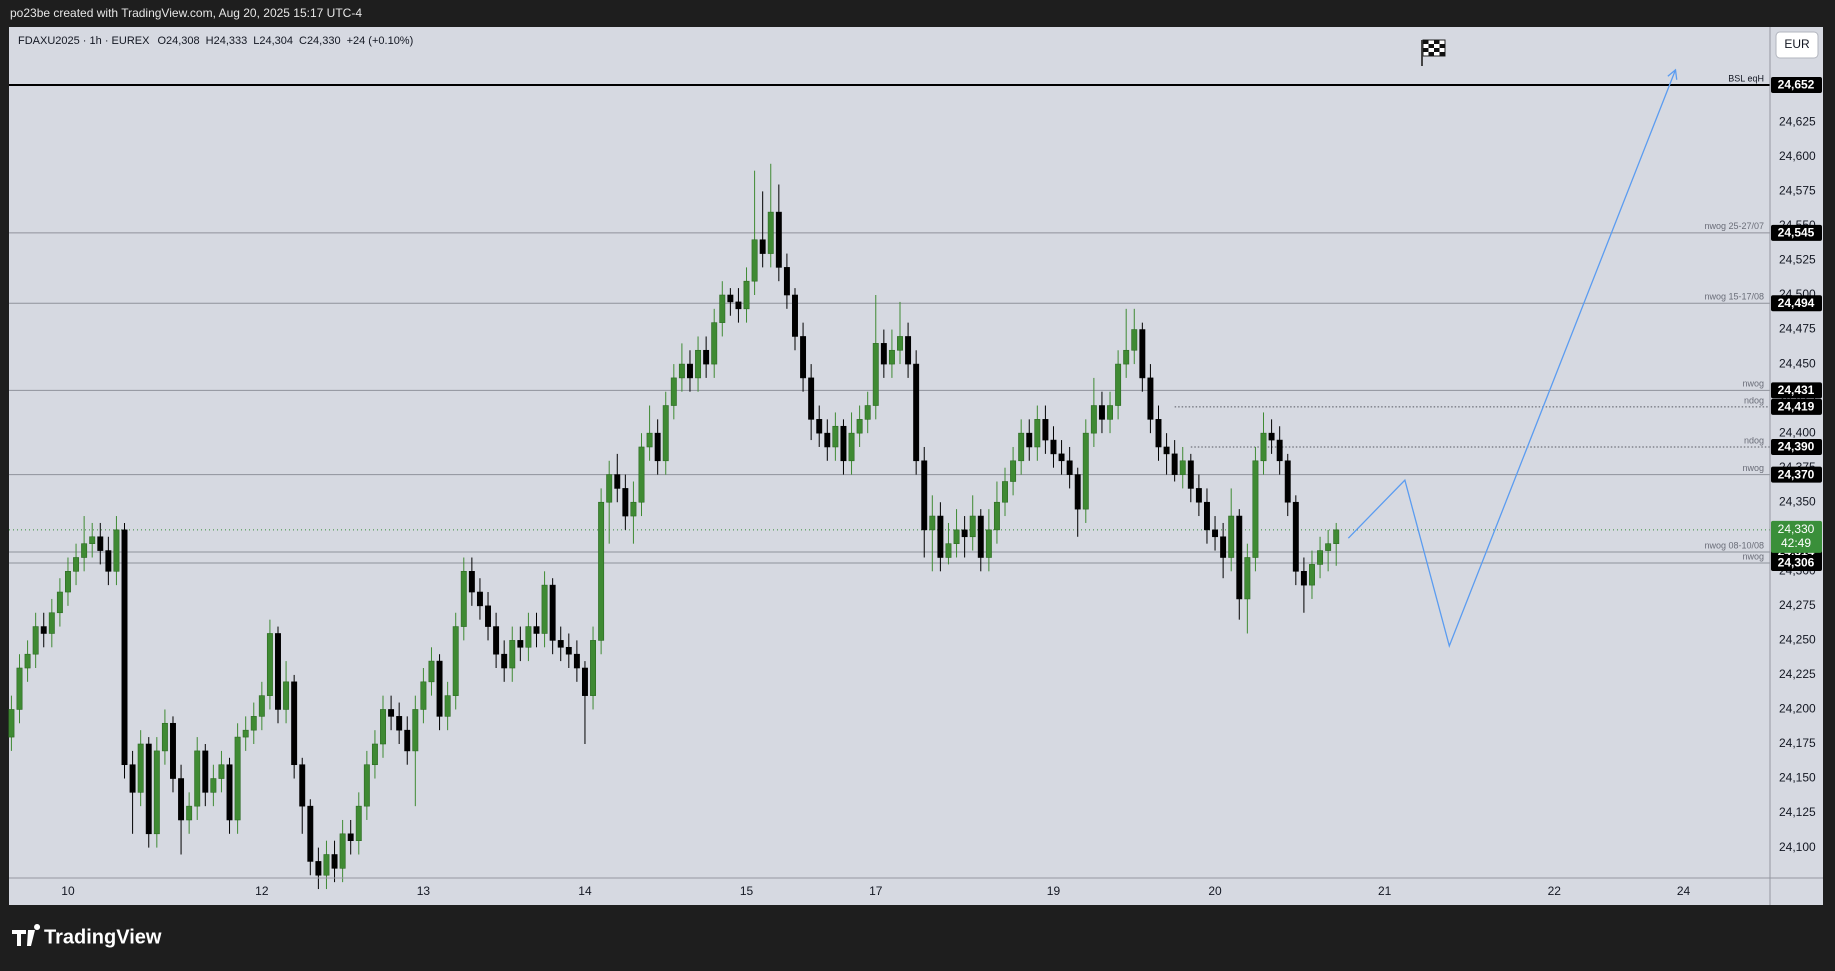 This screenshot has width=1835, height=971. What do you see at coordinates (1433, 52) in the screenshot?
I see `finish-flag` at bounding box center [1433, 52].